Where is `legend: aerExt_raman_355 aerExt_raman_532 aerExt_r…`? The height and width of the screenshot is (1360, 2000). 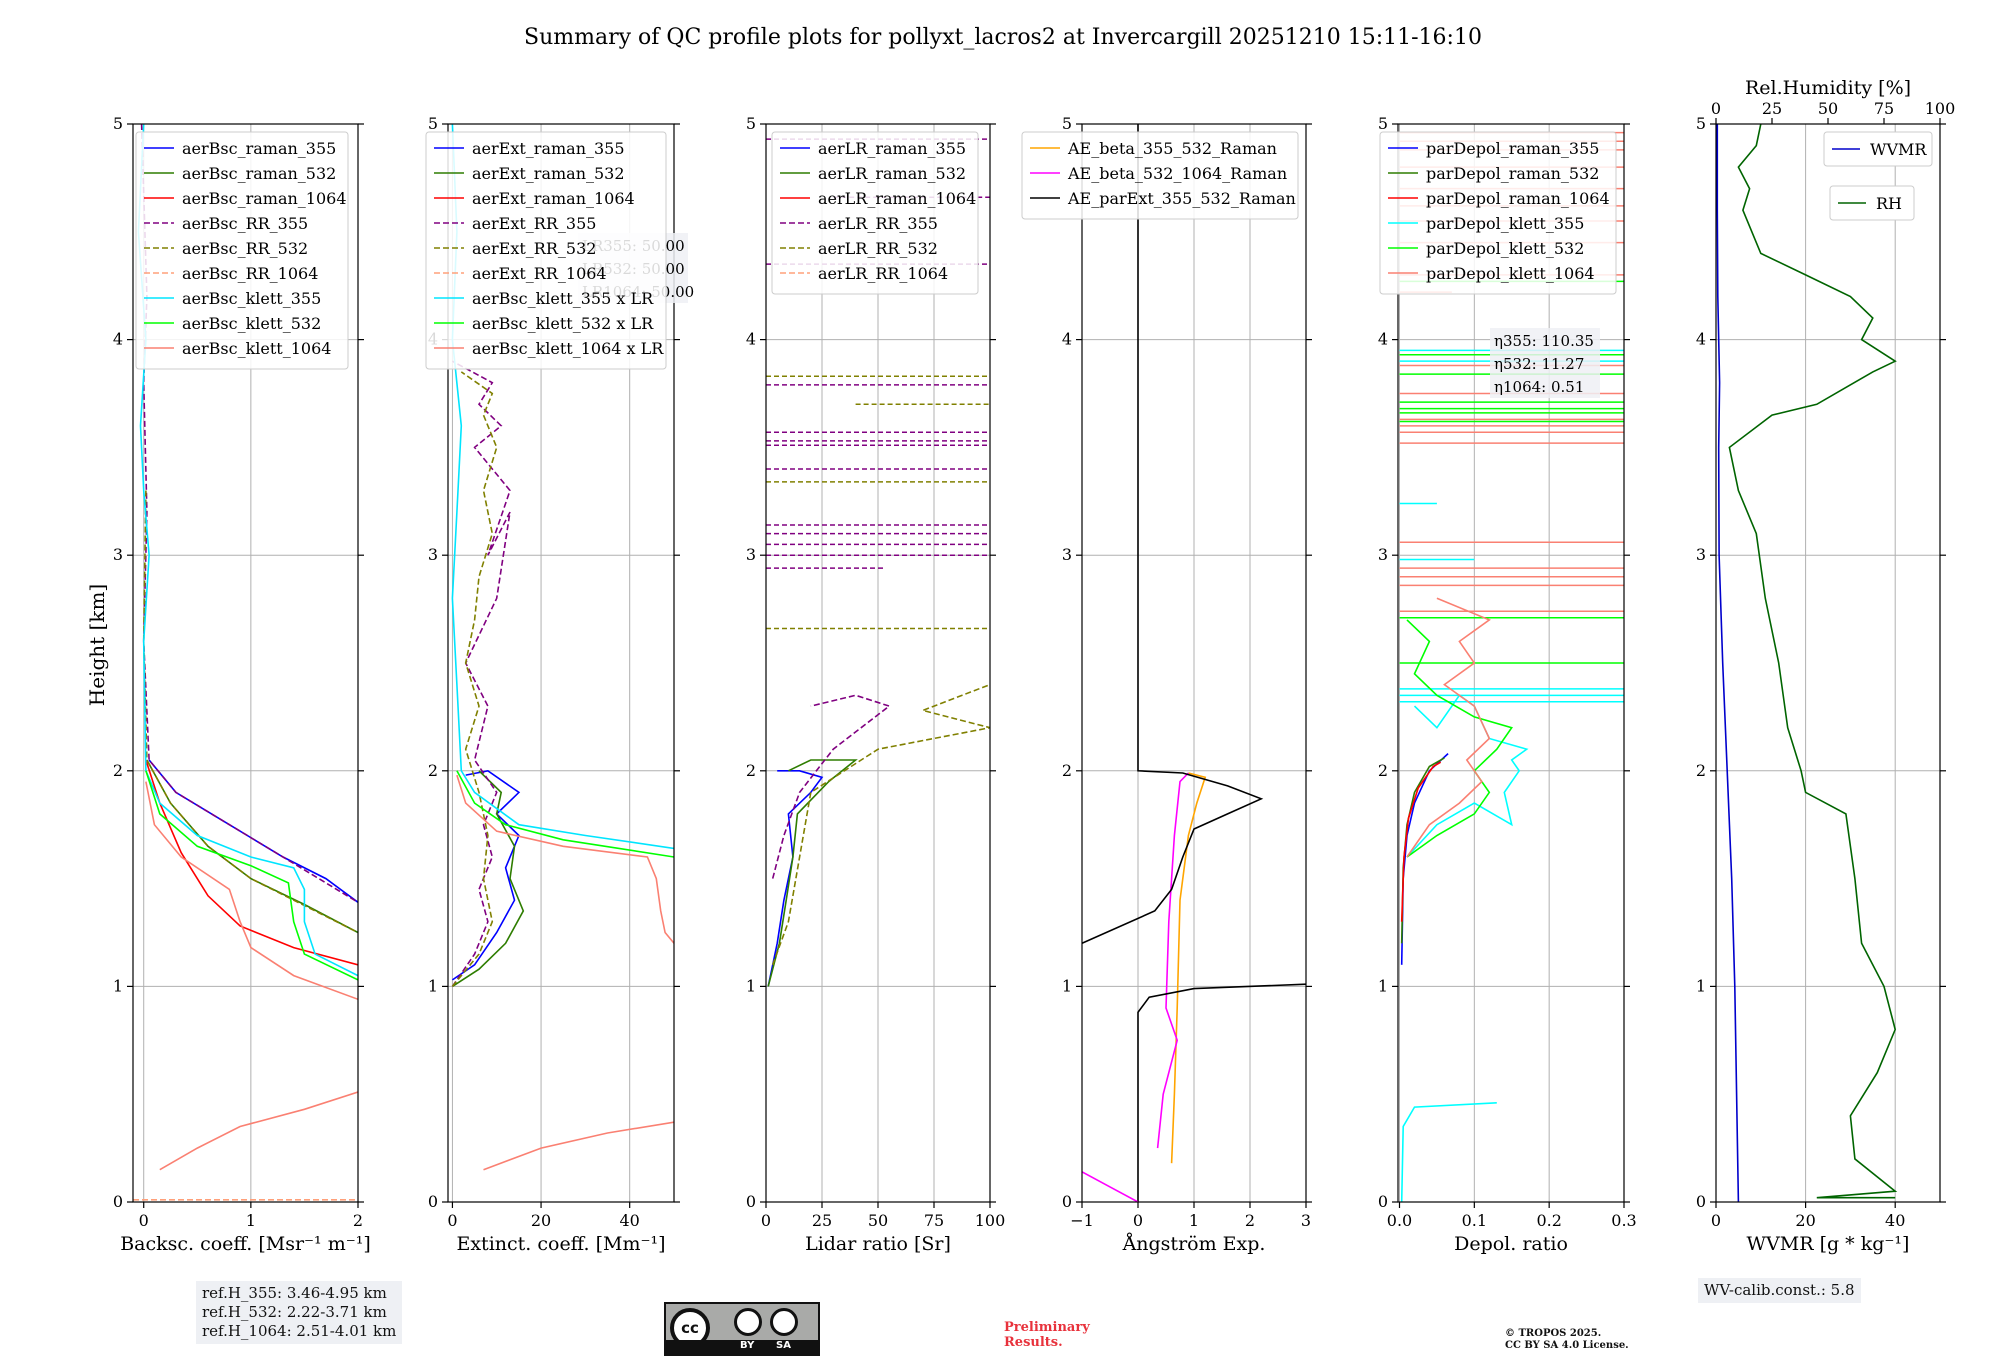 legend: aerExt_raman_355 aerExt_raman_532 aerExt_r… is located at coordinates (546, 250).